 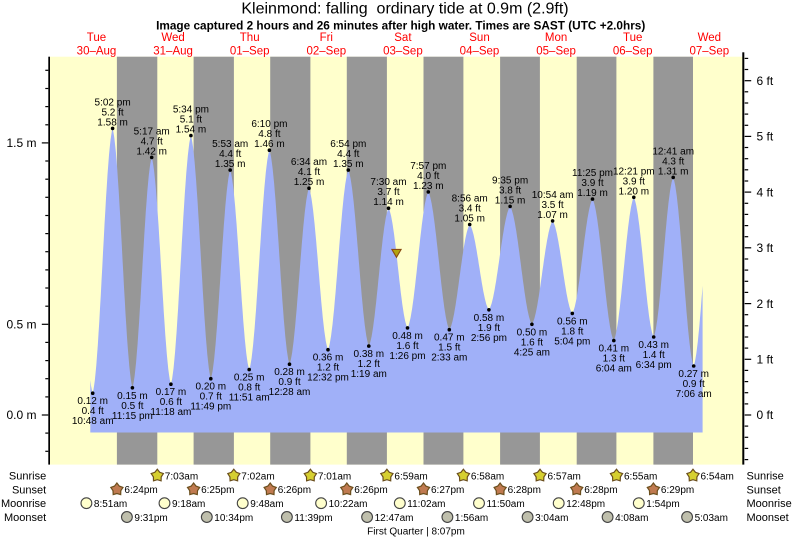 I want to click on svg-text: 6:24pm, so click(x=140, y=490).